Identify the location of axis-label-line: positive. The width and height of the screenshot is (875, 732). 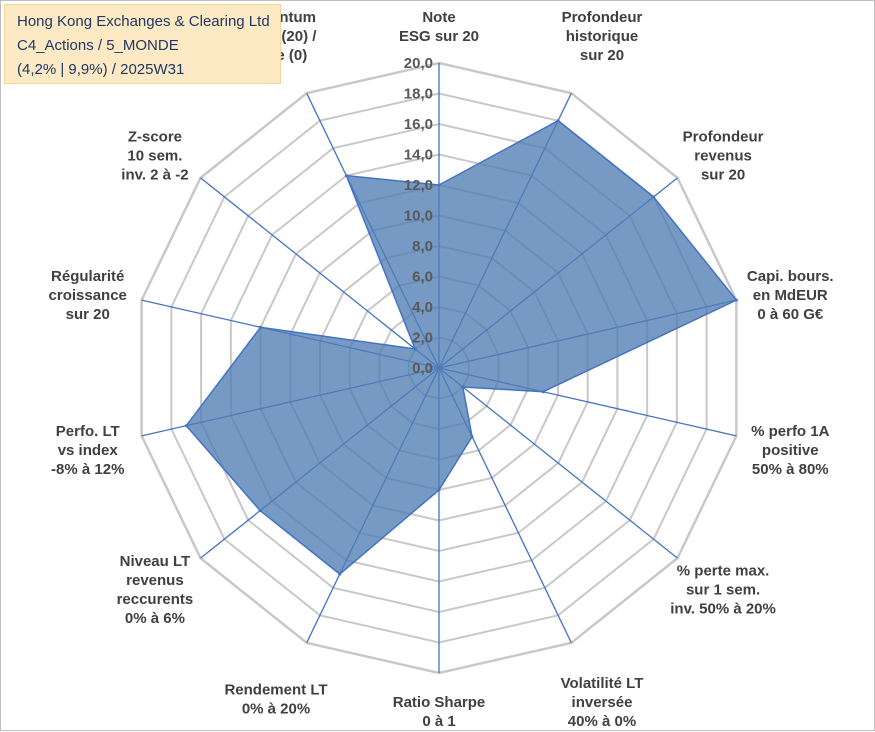
(790, 450).